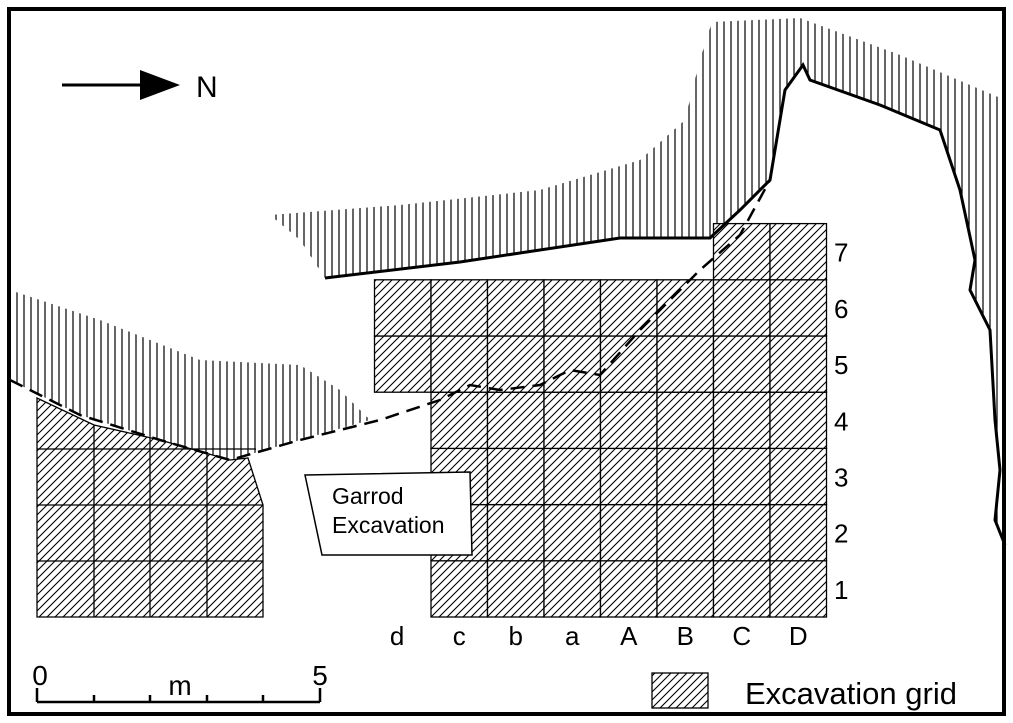 The image size is (1013, 723). I want to click on scale-label: 0, so click(40, 675).